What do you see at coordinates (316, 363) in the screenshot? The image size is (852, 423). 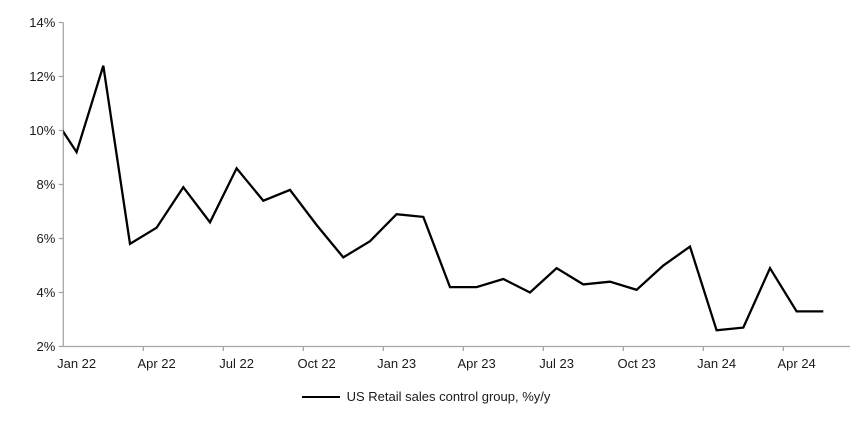 I see `x-tick-label: Oct 22` at bounding box center [316, 363].